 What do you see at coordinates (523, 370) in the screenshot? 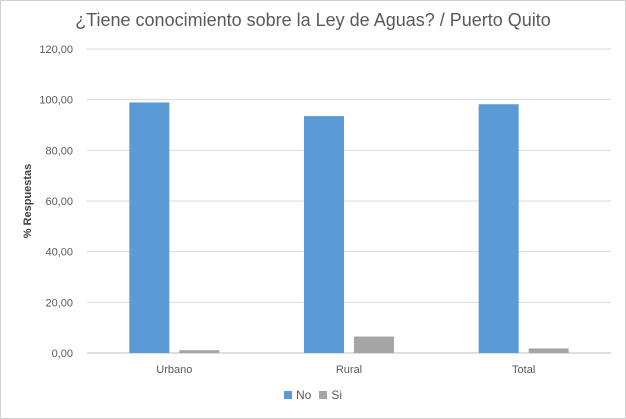
I see `x-tick-label: Total` at bounding box center [523, 370].